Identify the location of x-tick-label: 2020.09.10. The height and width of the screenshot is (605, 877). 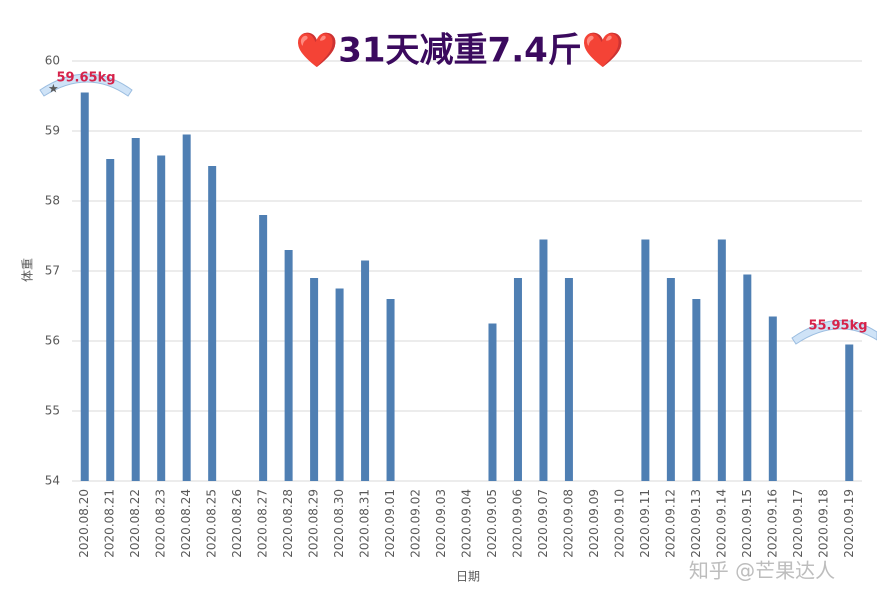
(619, 523).